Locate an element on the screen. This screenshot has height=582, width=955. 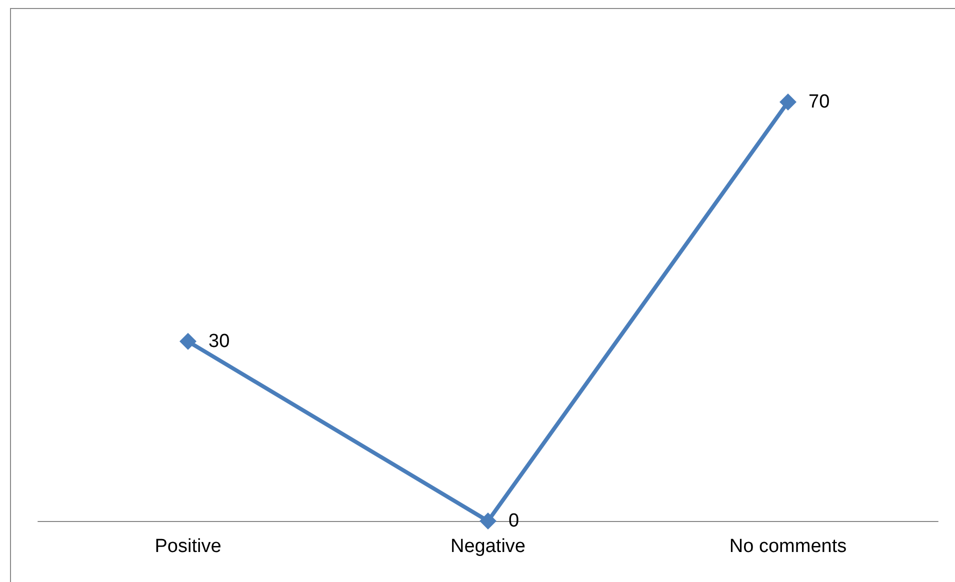
data-label: 70 is located at coordinates (819, 102).